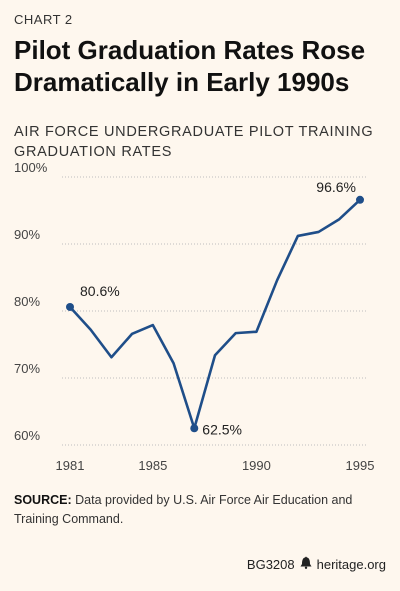 The width and height of the screenshot is (400, 591). I want to click on x-tick-label: 1985, so click(152, 465).